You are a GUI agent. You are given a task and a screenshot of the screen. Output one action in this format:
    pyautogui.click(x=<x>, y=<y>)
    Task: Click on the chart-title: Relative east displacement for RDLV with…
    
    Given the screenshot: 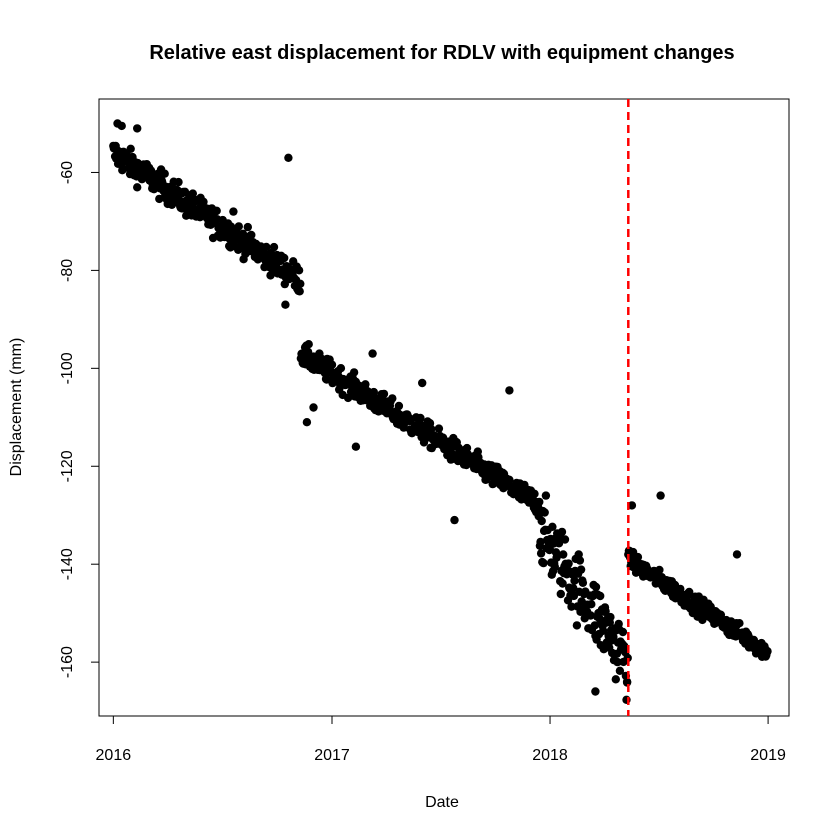 What is the action you would take?
    pyautogui.click(x=441, y=53)
    